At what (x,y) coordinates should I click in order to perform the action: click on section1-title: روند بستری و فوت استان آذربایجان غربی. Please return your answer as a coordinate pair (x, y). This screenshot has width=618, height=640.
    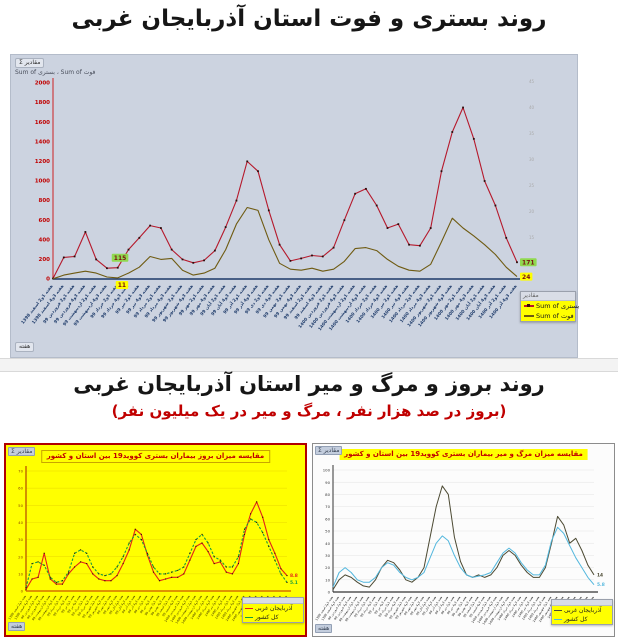
    Looking at the image, I should click on (309, 19).